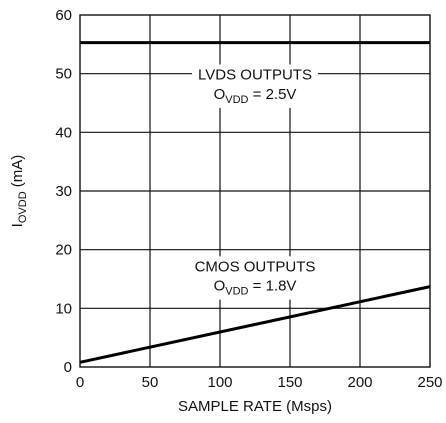 This screenshot has height=423, width=446. Describe the element at coordinates (68, 367) in the screenshot. I see `y-tick-label: 0` at that location.